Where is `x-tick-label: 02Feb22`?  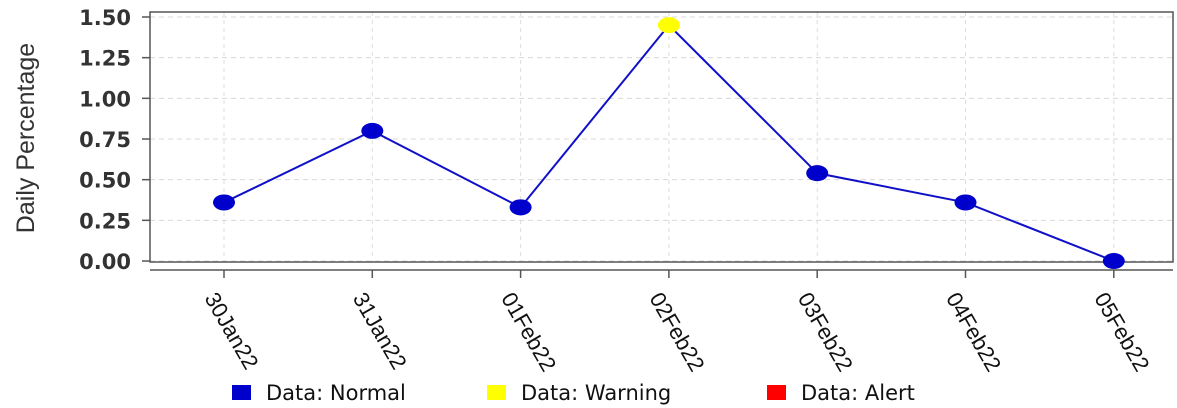 x-tick-label: 02Feb22 is located at coordinates (677, 332).